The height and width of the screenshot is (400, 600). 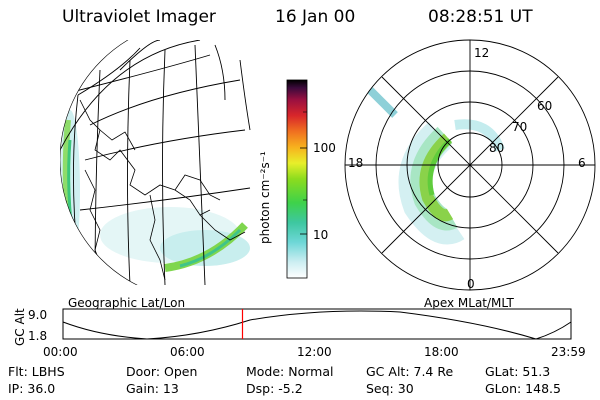 I want to click on time-tick-1200: 12:00, so click(x=314, y=352).